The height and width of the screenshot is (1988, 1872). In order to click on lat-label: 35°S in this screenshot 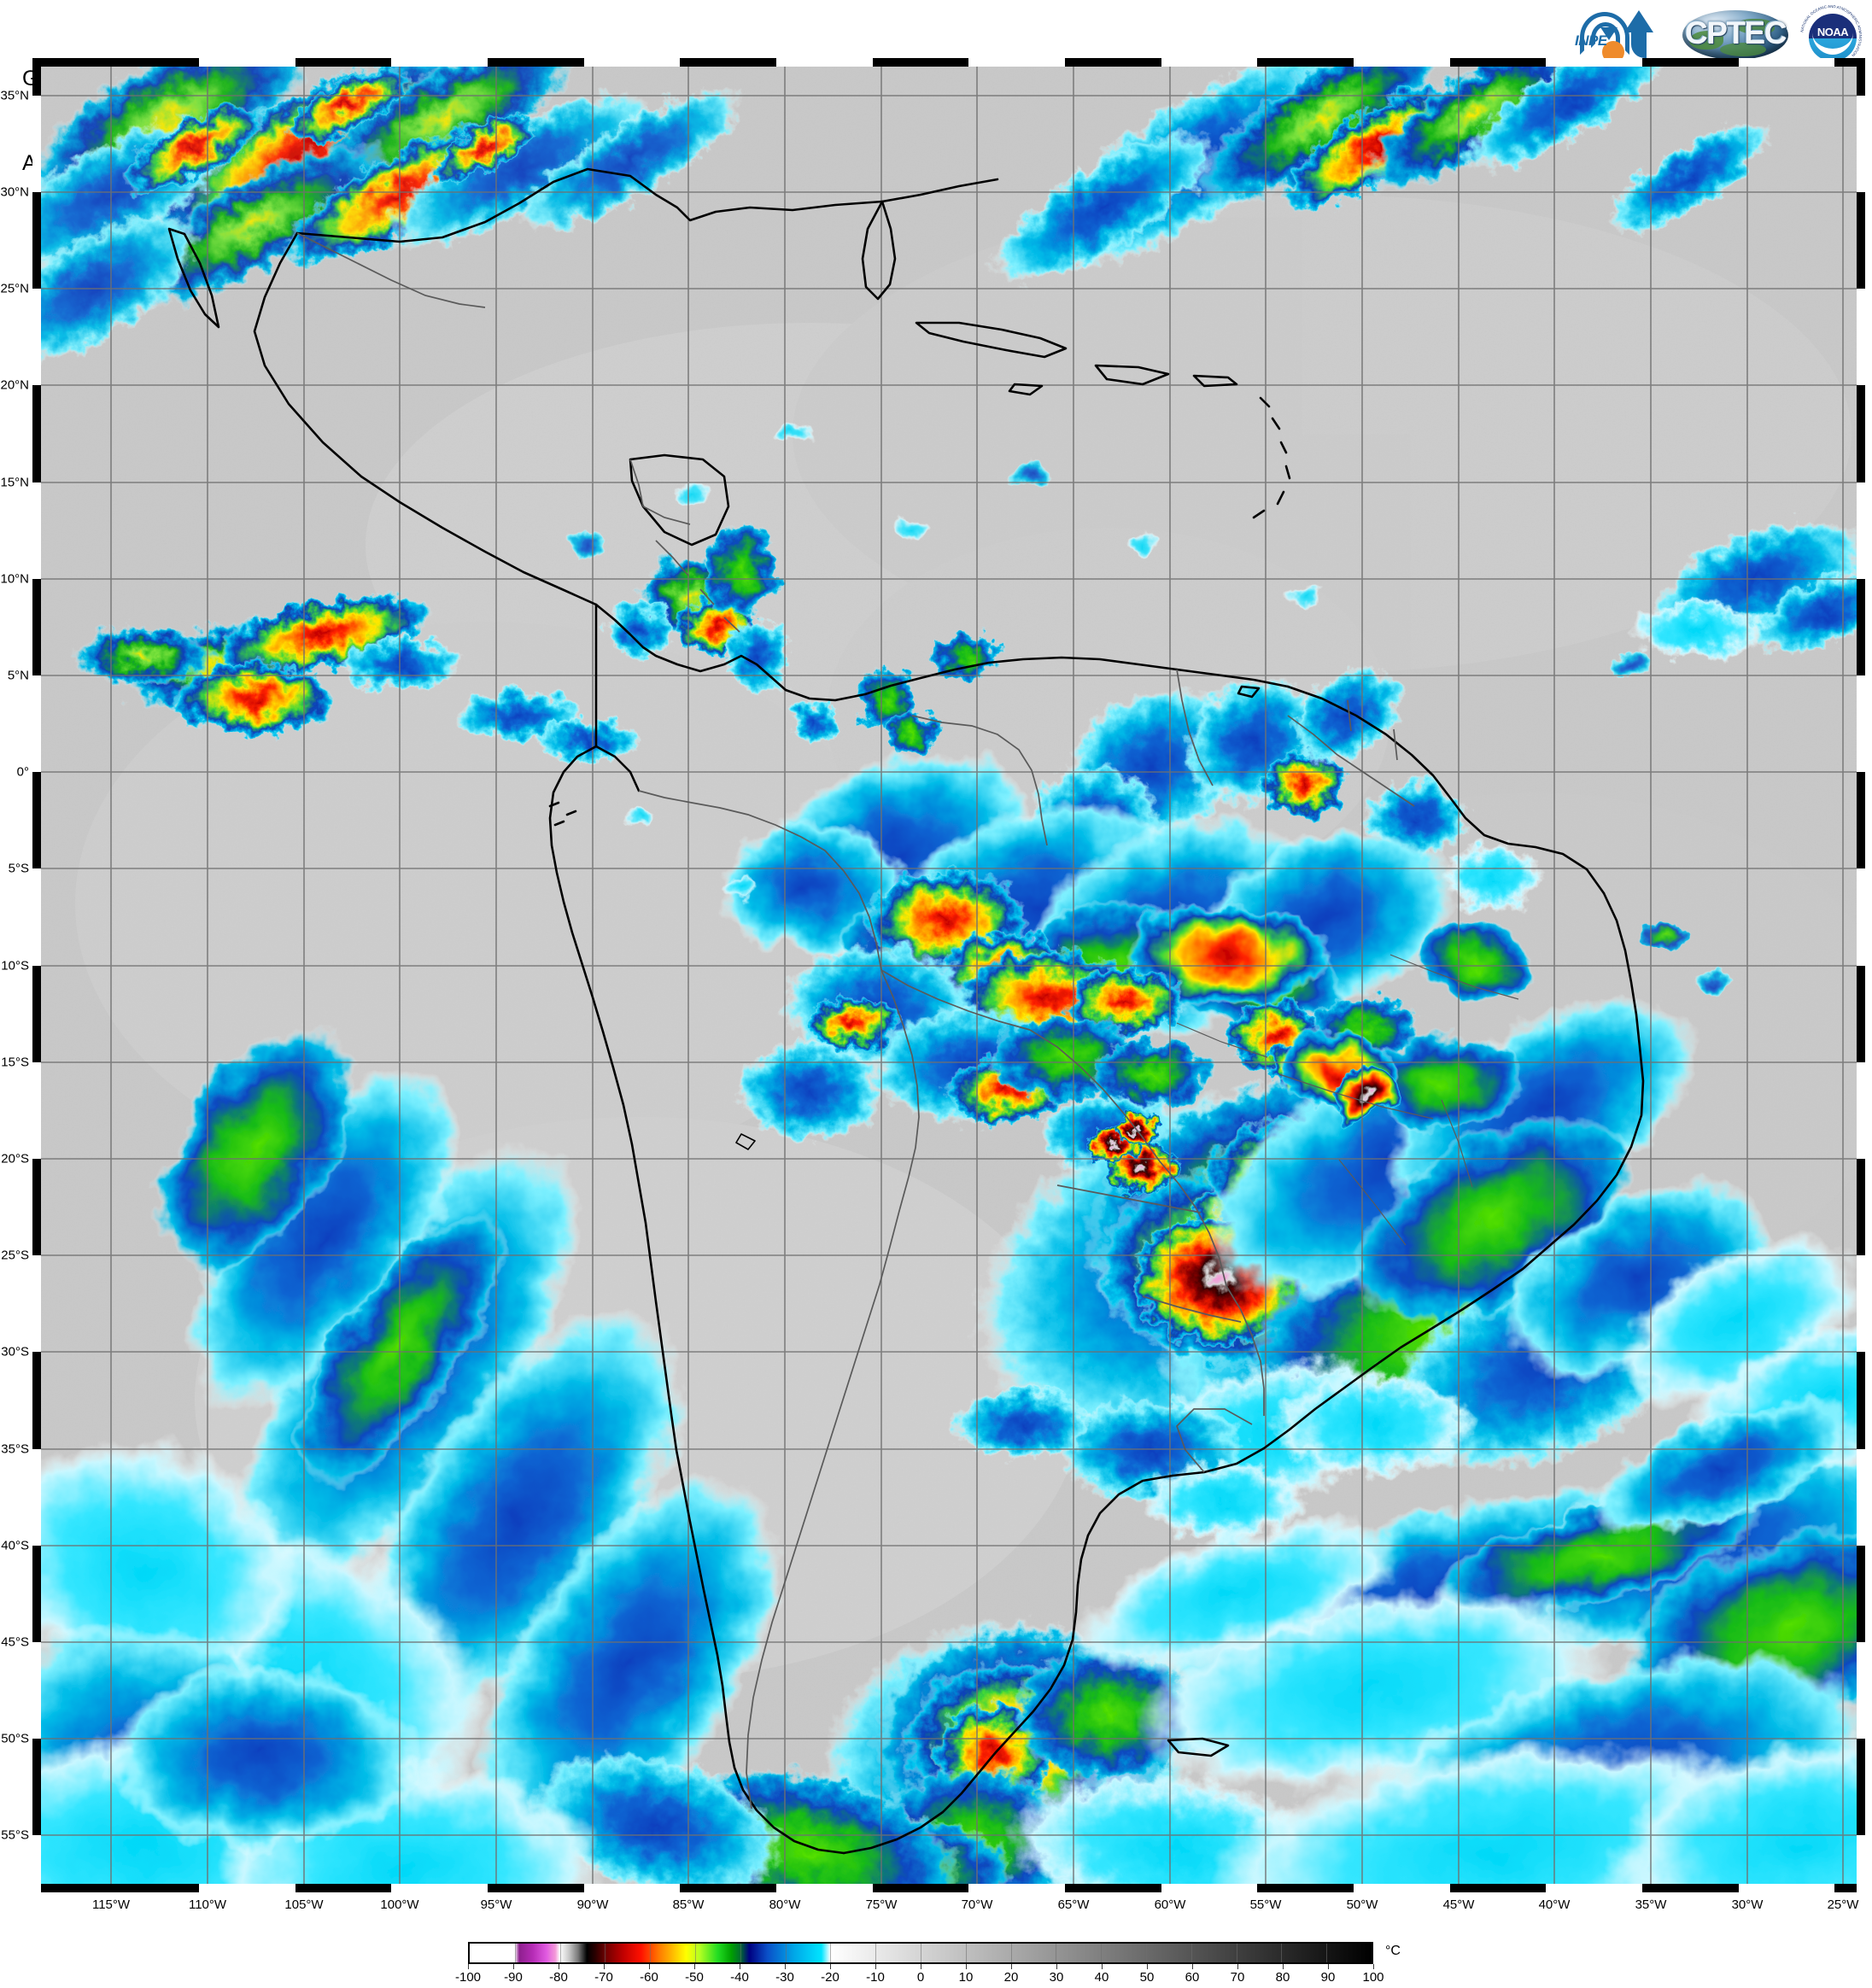, I will do `click(15, 1449)`.